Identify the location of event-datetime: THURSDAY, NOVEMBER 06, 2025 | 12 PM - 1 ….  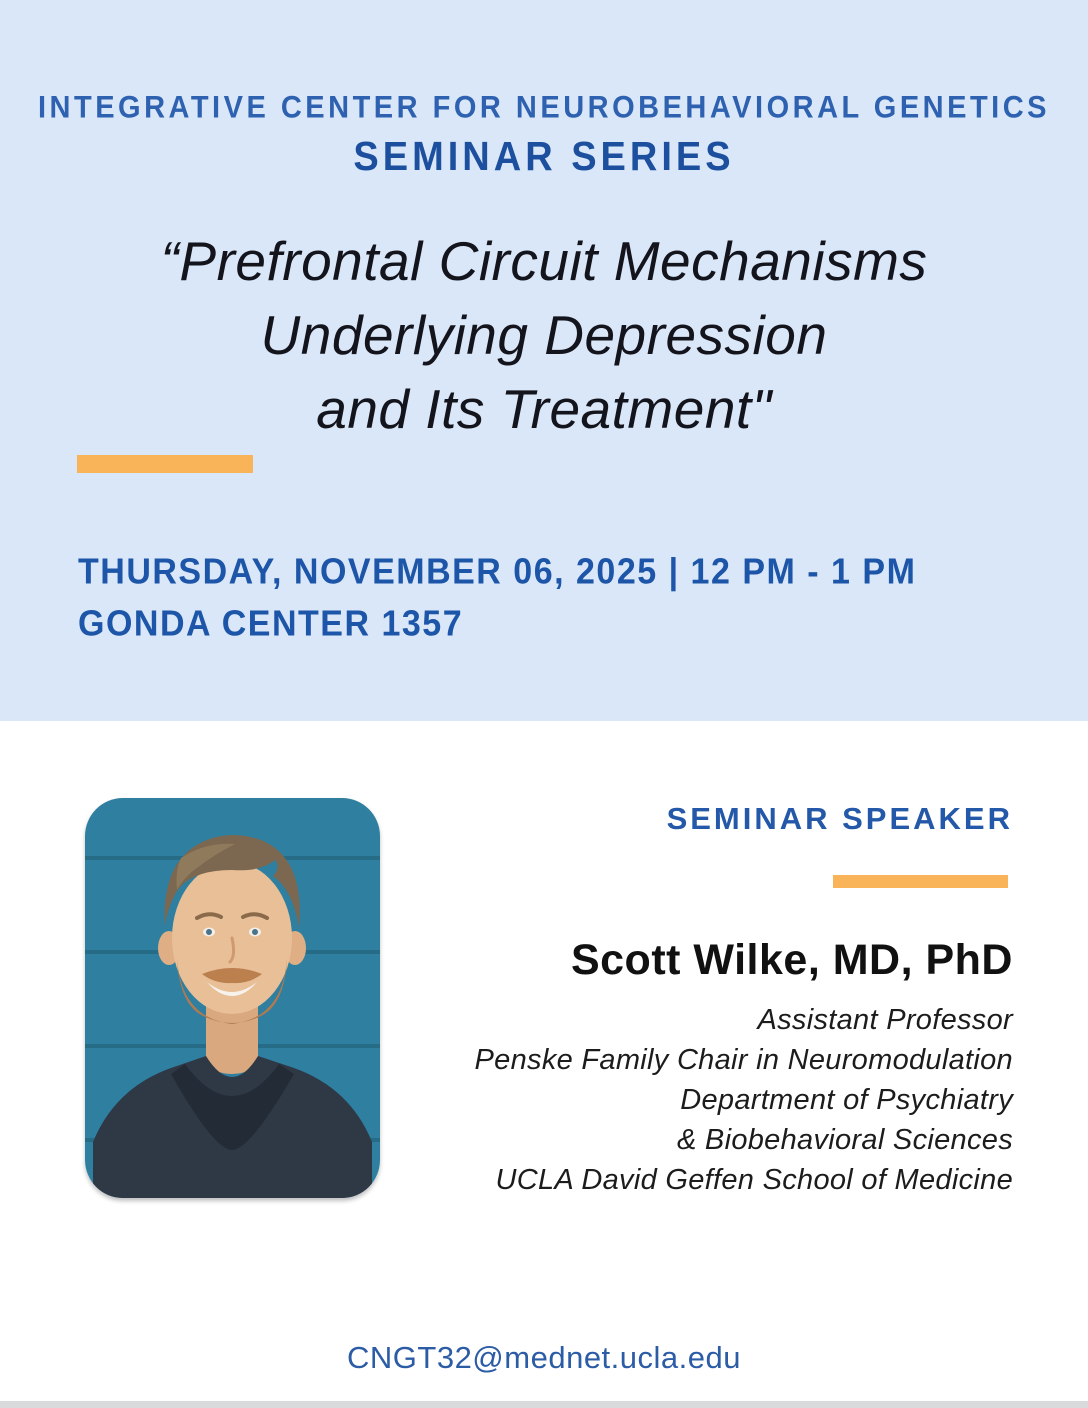
(497, 572).